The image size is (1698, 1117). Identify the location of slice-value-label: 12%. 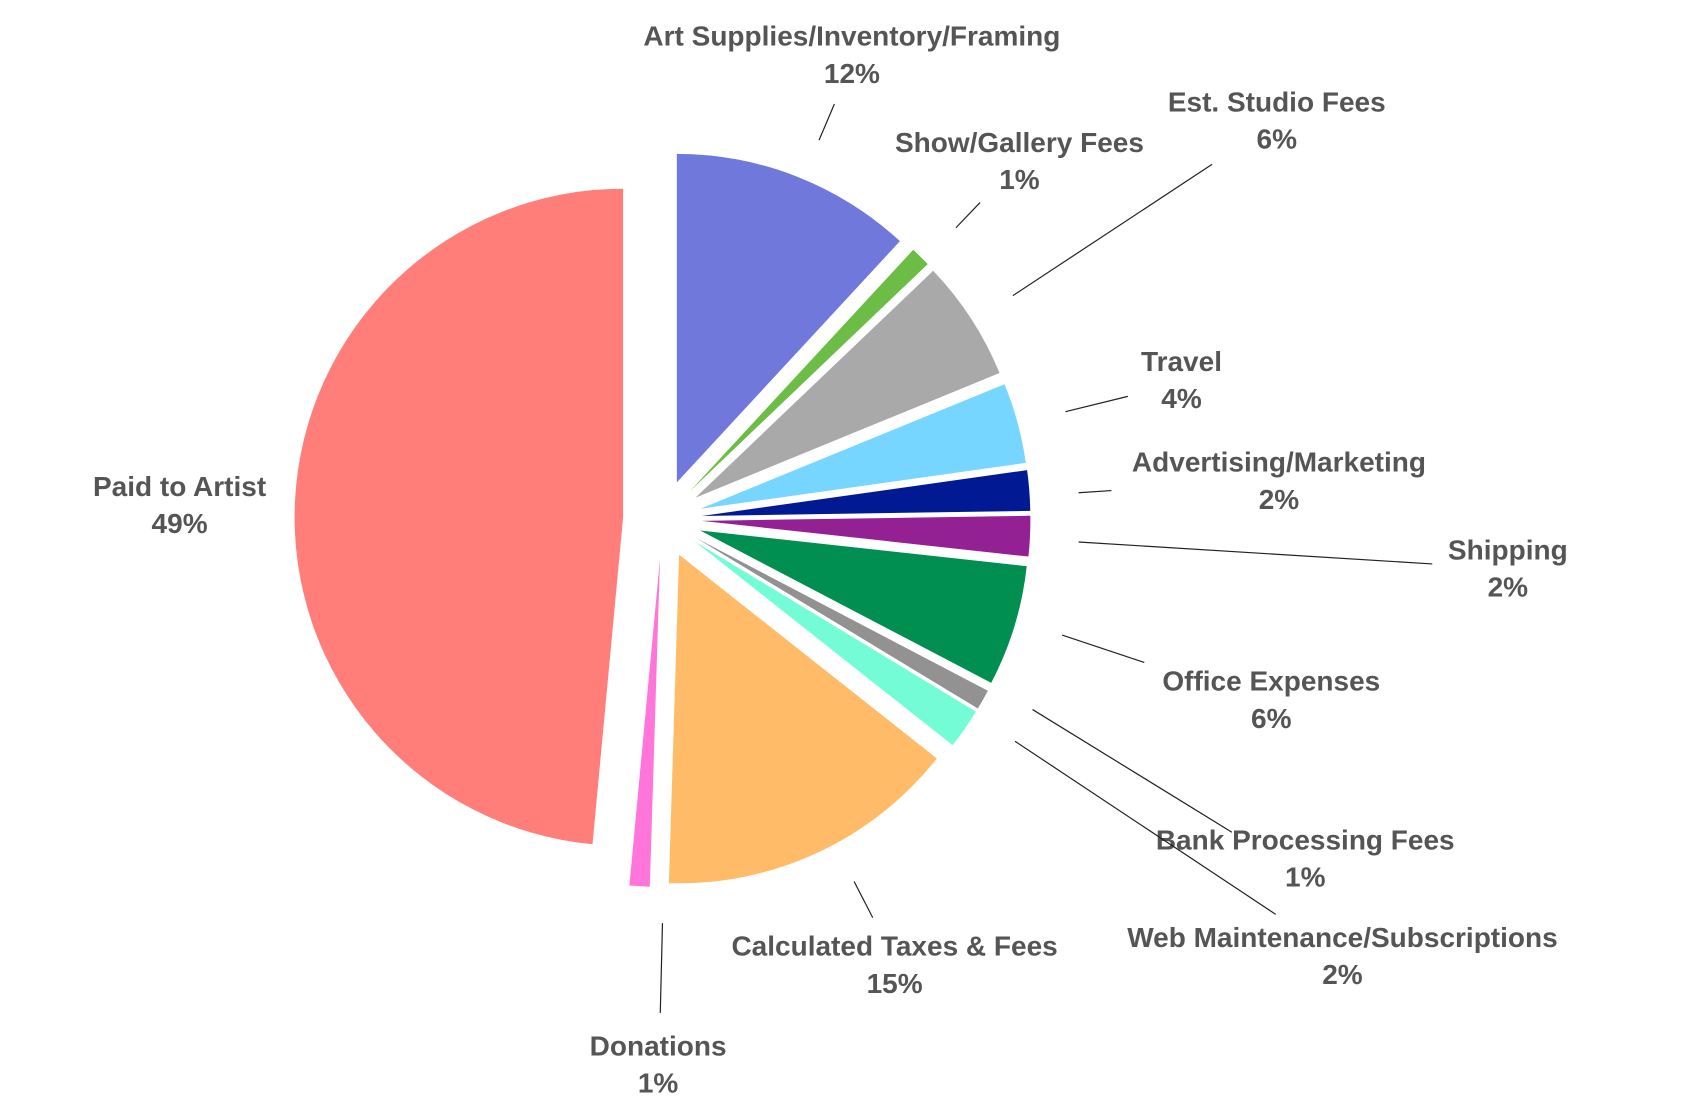
(852, 73).